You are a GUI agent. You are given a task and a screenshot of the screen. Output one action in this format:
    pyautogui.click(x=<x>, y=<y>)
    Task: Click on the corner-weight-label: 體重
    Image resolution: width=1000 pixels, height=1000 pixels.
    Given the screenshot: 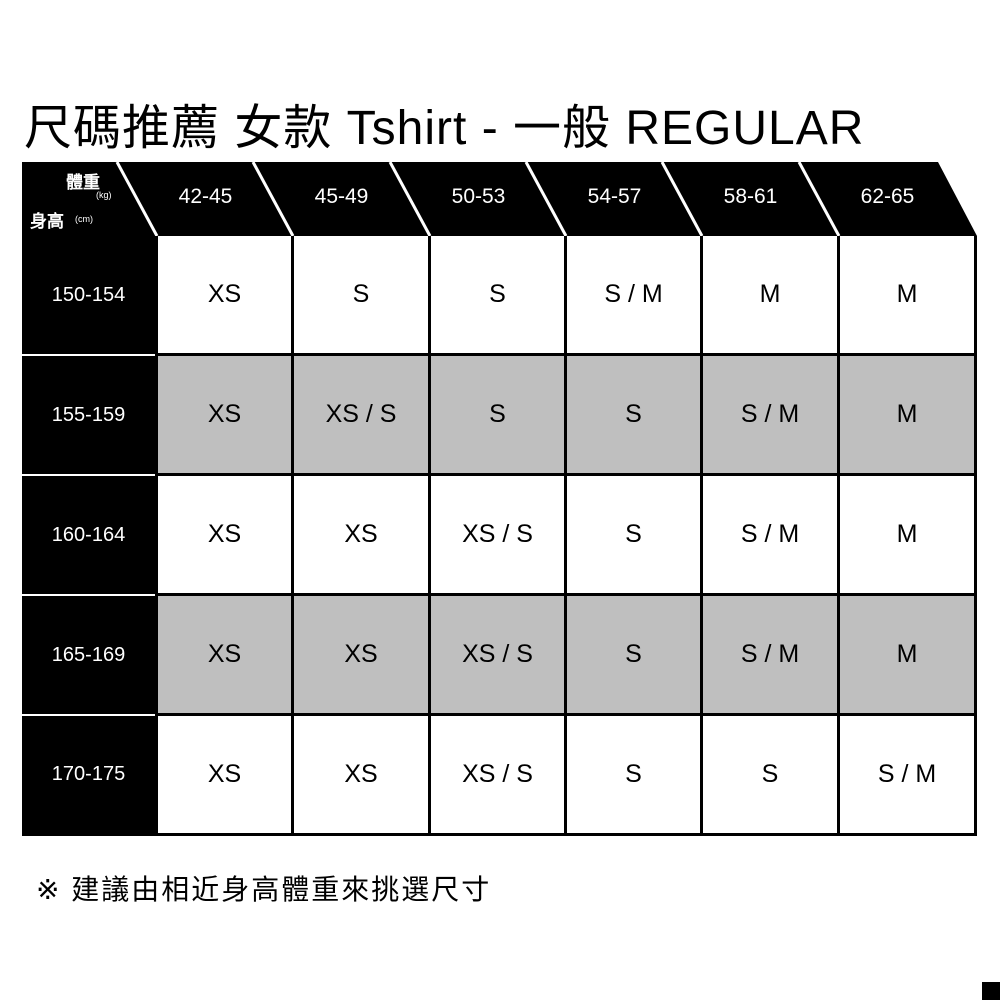 What is the action you would take?
    pyautogui.click(x=83, y=182)
    